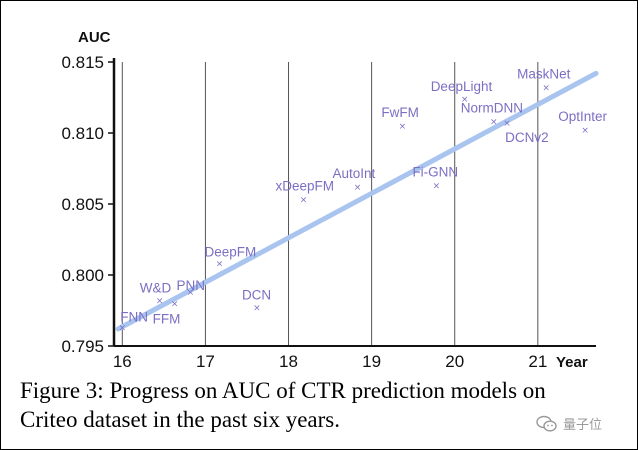 The width and height of the screenshot is (638, 450). Describe the element at coordinates (288, 361) in the screenshot. I see `x-tick-label: 18` at that location.